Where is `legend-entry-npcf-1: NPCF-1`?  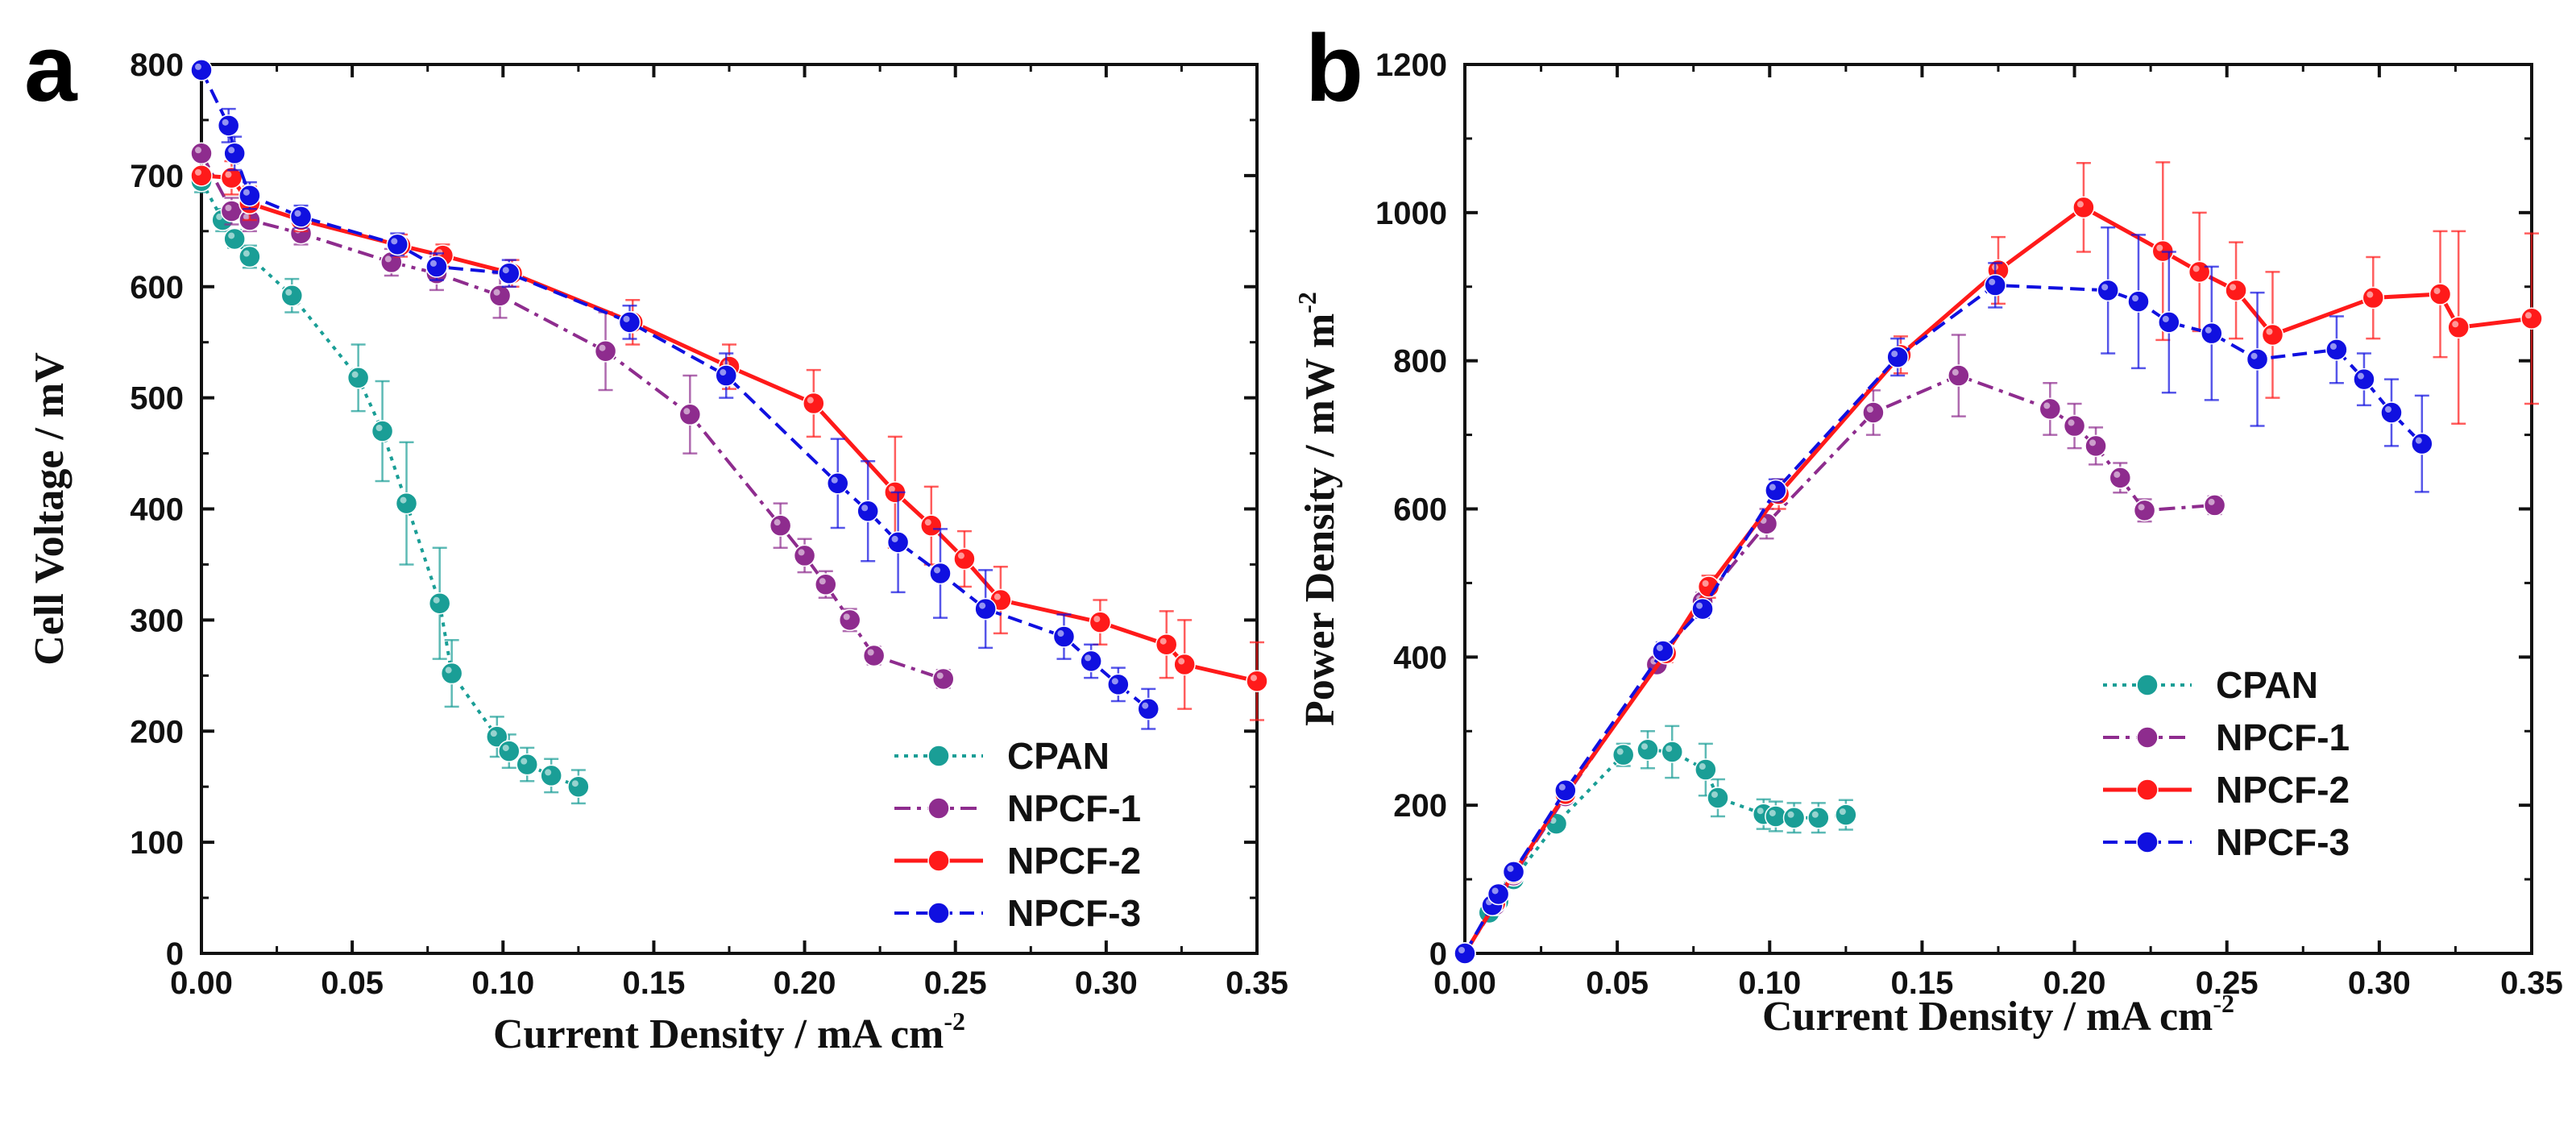
legend-entry-npcf-1: NPCF-1 is located at coordinates (2226, 737).